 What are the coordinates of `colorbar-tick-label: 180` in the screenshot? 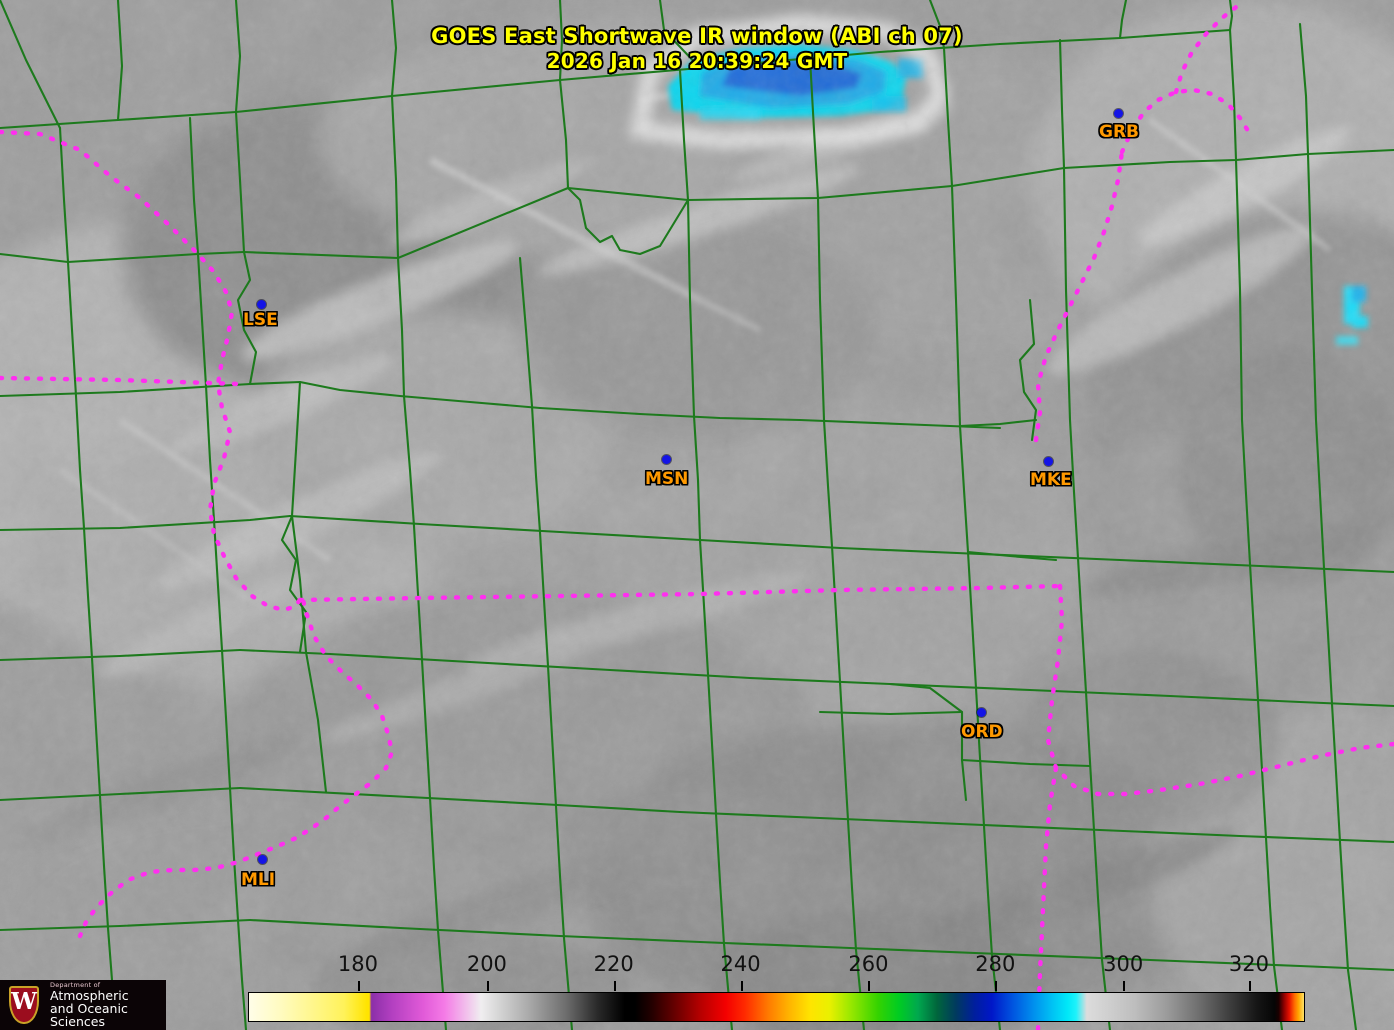 It's located at (357, 964).